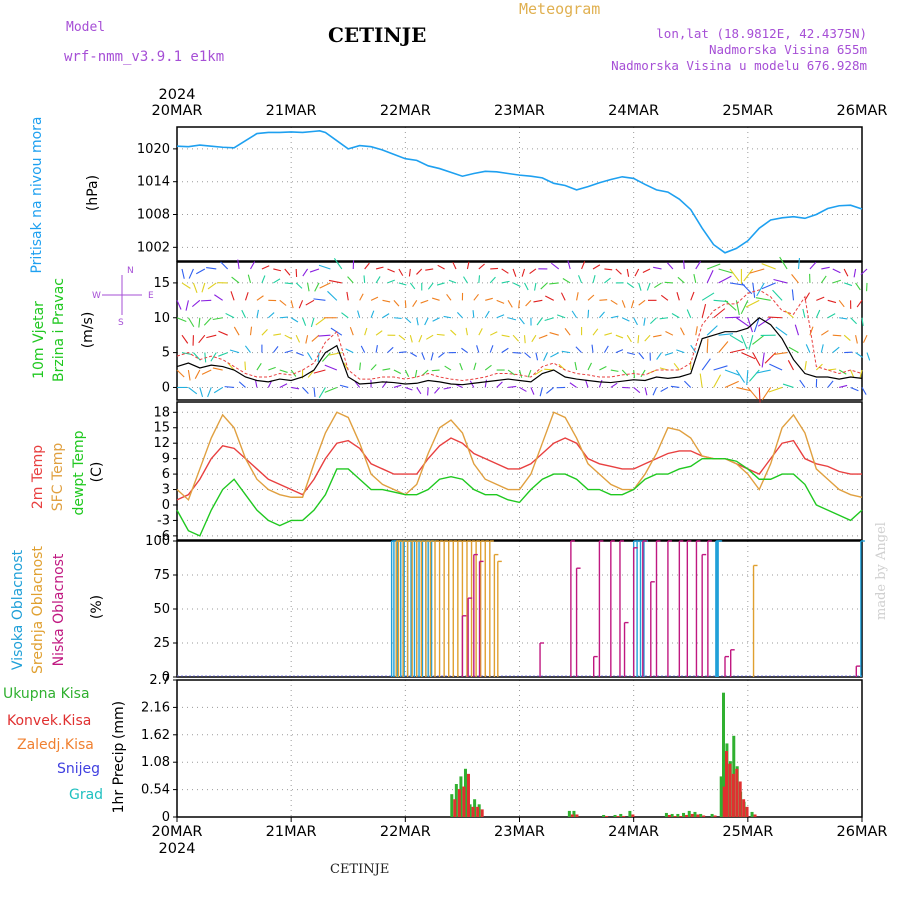 This screenshot has height=900, width=900. I want to click on y-tick-label: 1002, so click(153, 247).